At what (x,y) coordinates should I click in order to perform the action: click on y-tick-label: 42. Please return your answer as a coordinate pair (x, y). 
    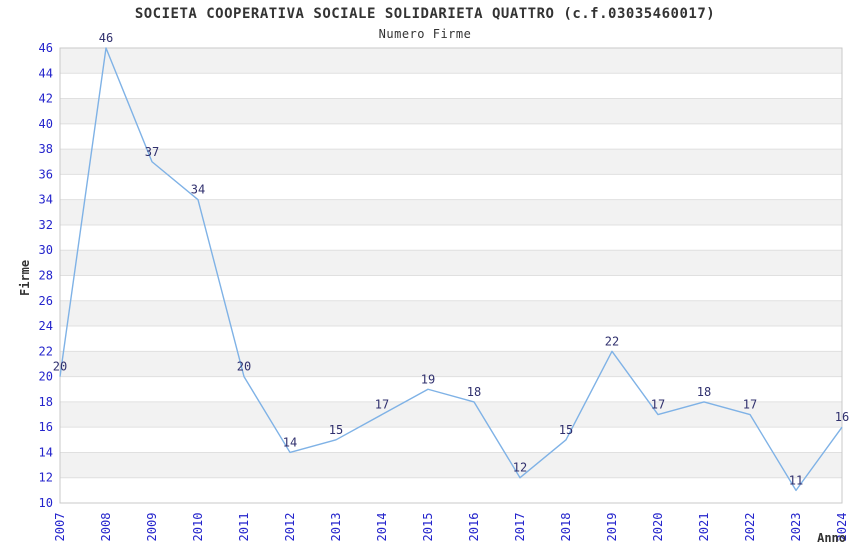
    Looking at the image, I should click on (46, 99).